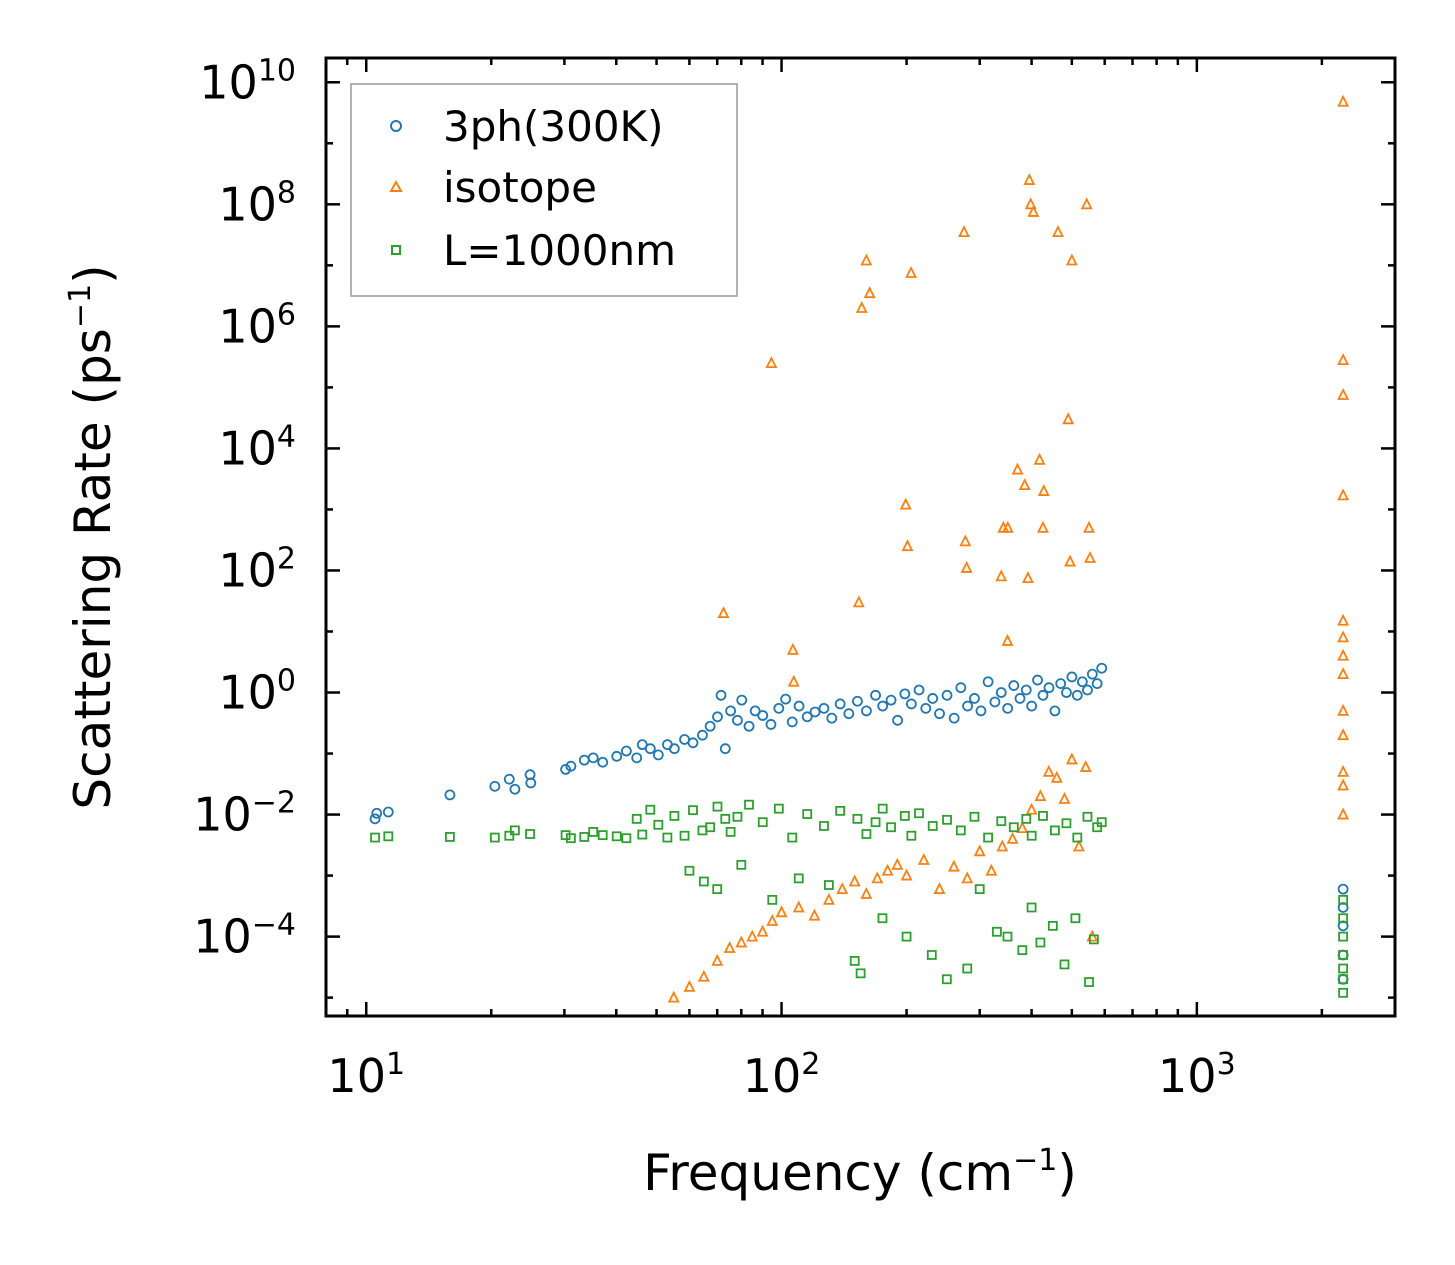  I want to click on legend-label-3ph: 3ph(300K), so click(553, 126).